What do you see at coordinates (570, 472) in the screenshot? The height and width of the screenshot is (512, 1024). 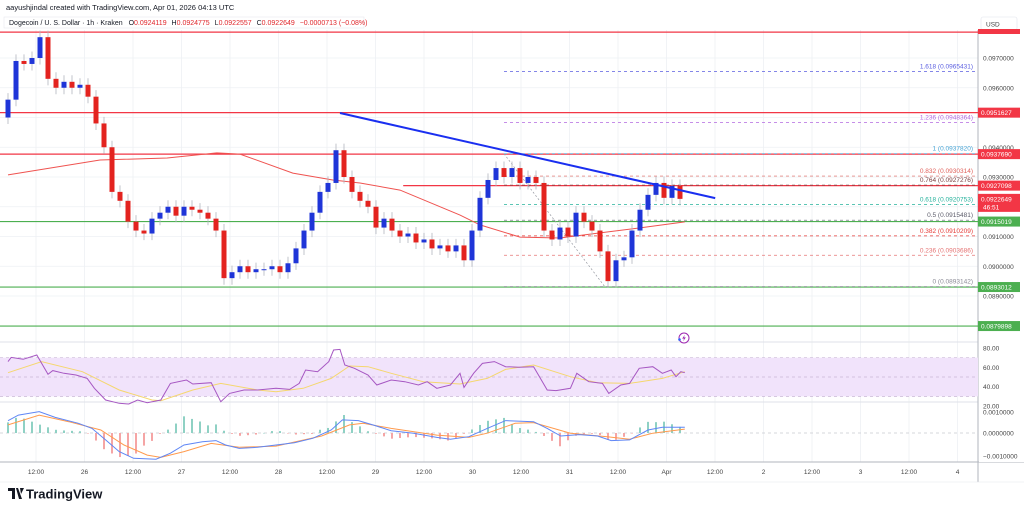 I see `time-tick-label: 31` at bounding box center [570, 472].